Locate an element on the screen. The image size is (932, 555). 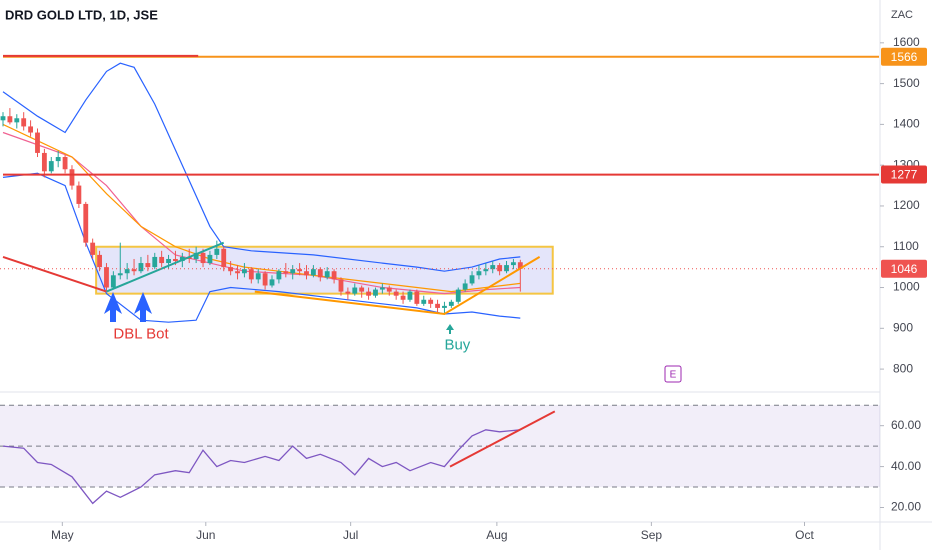
x-tick-label: Aug is located at coordinates (496, 535).